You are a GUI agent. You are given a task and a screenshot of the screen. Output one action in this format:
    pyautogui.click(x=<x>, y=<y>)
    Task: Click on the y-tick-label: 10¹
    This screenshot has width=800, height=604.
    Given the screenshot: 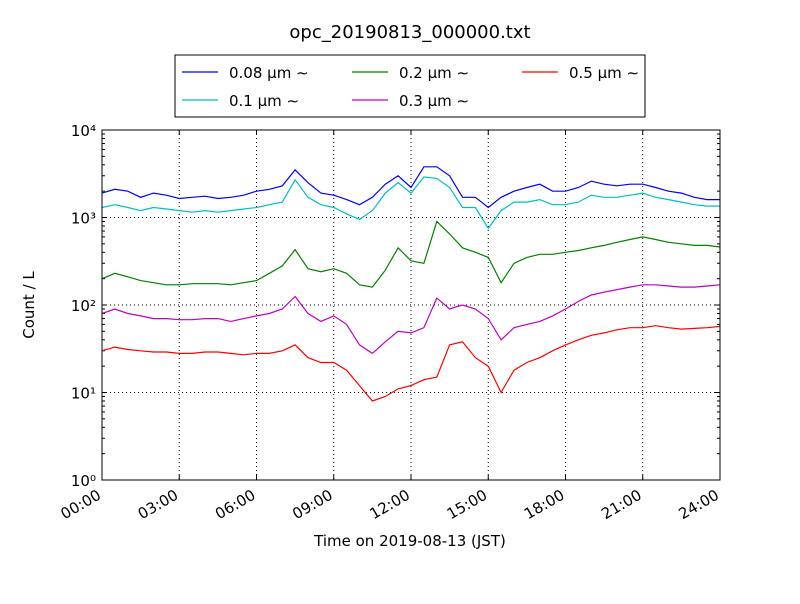 What is the action you would take?
    pyautogui.click(x=83, y=394)
    